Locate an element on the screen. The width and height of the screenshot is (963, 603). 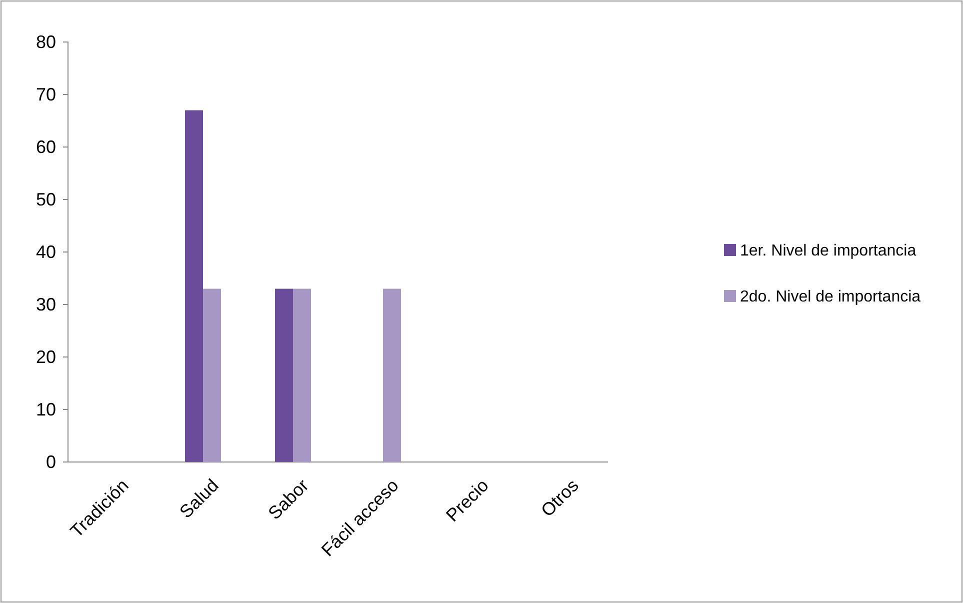
y-tick-label: 30 is located at coordinates (46, 304).